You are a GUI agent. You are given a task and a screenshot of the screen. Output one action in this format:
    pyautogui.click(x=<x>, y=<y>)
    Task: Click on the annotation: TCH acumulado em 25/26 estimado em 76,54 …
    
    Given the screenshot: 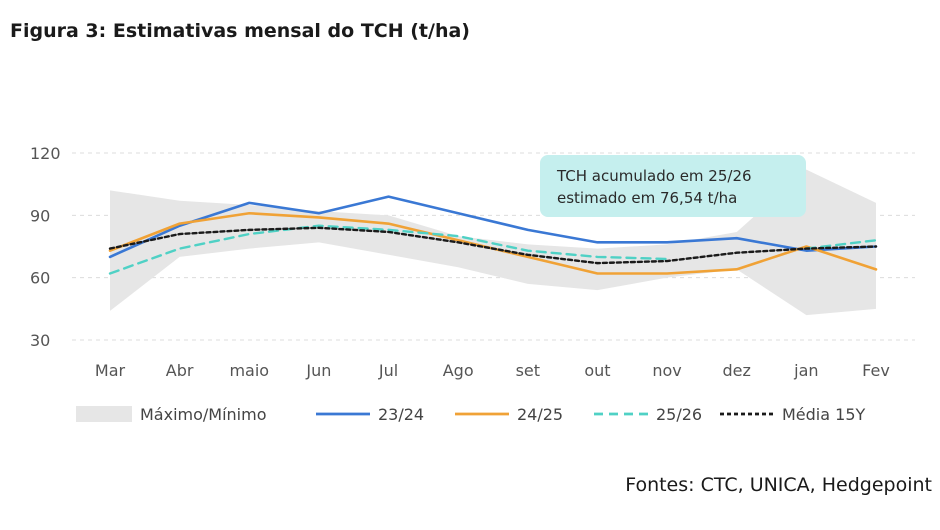 What is the action you would take?
    pyautogui.click(x=673, y=186)
    